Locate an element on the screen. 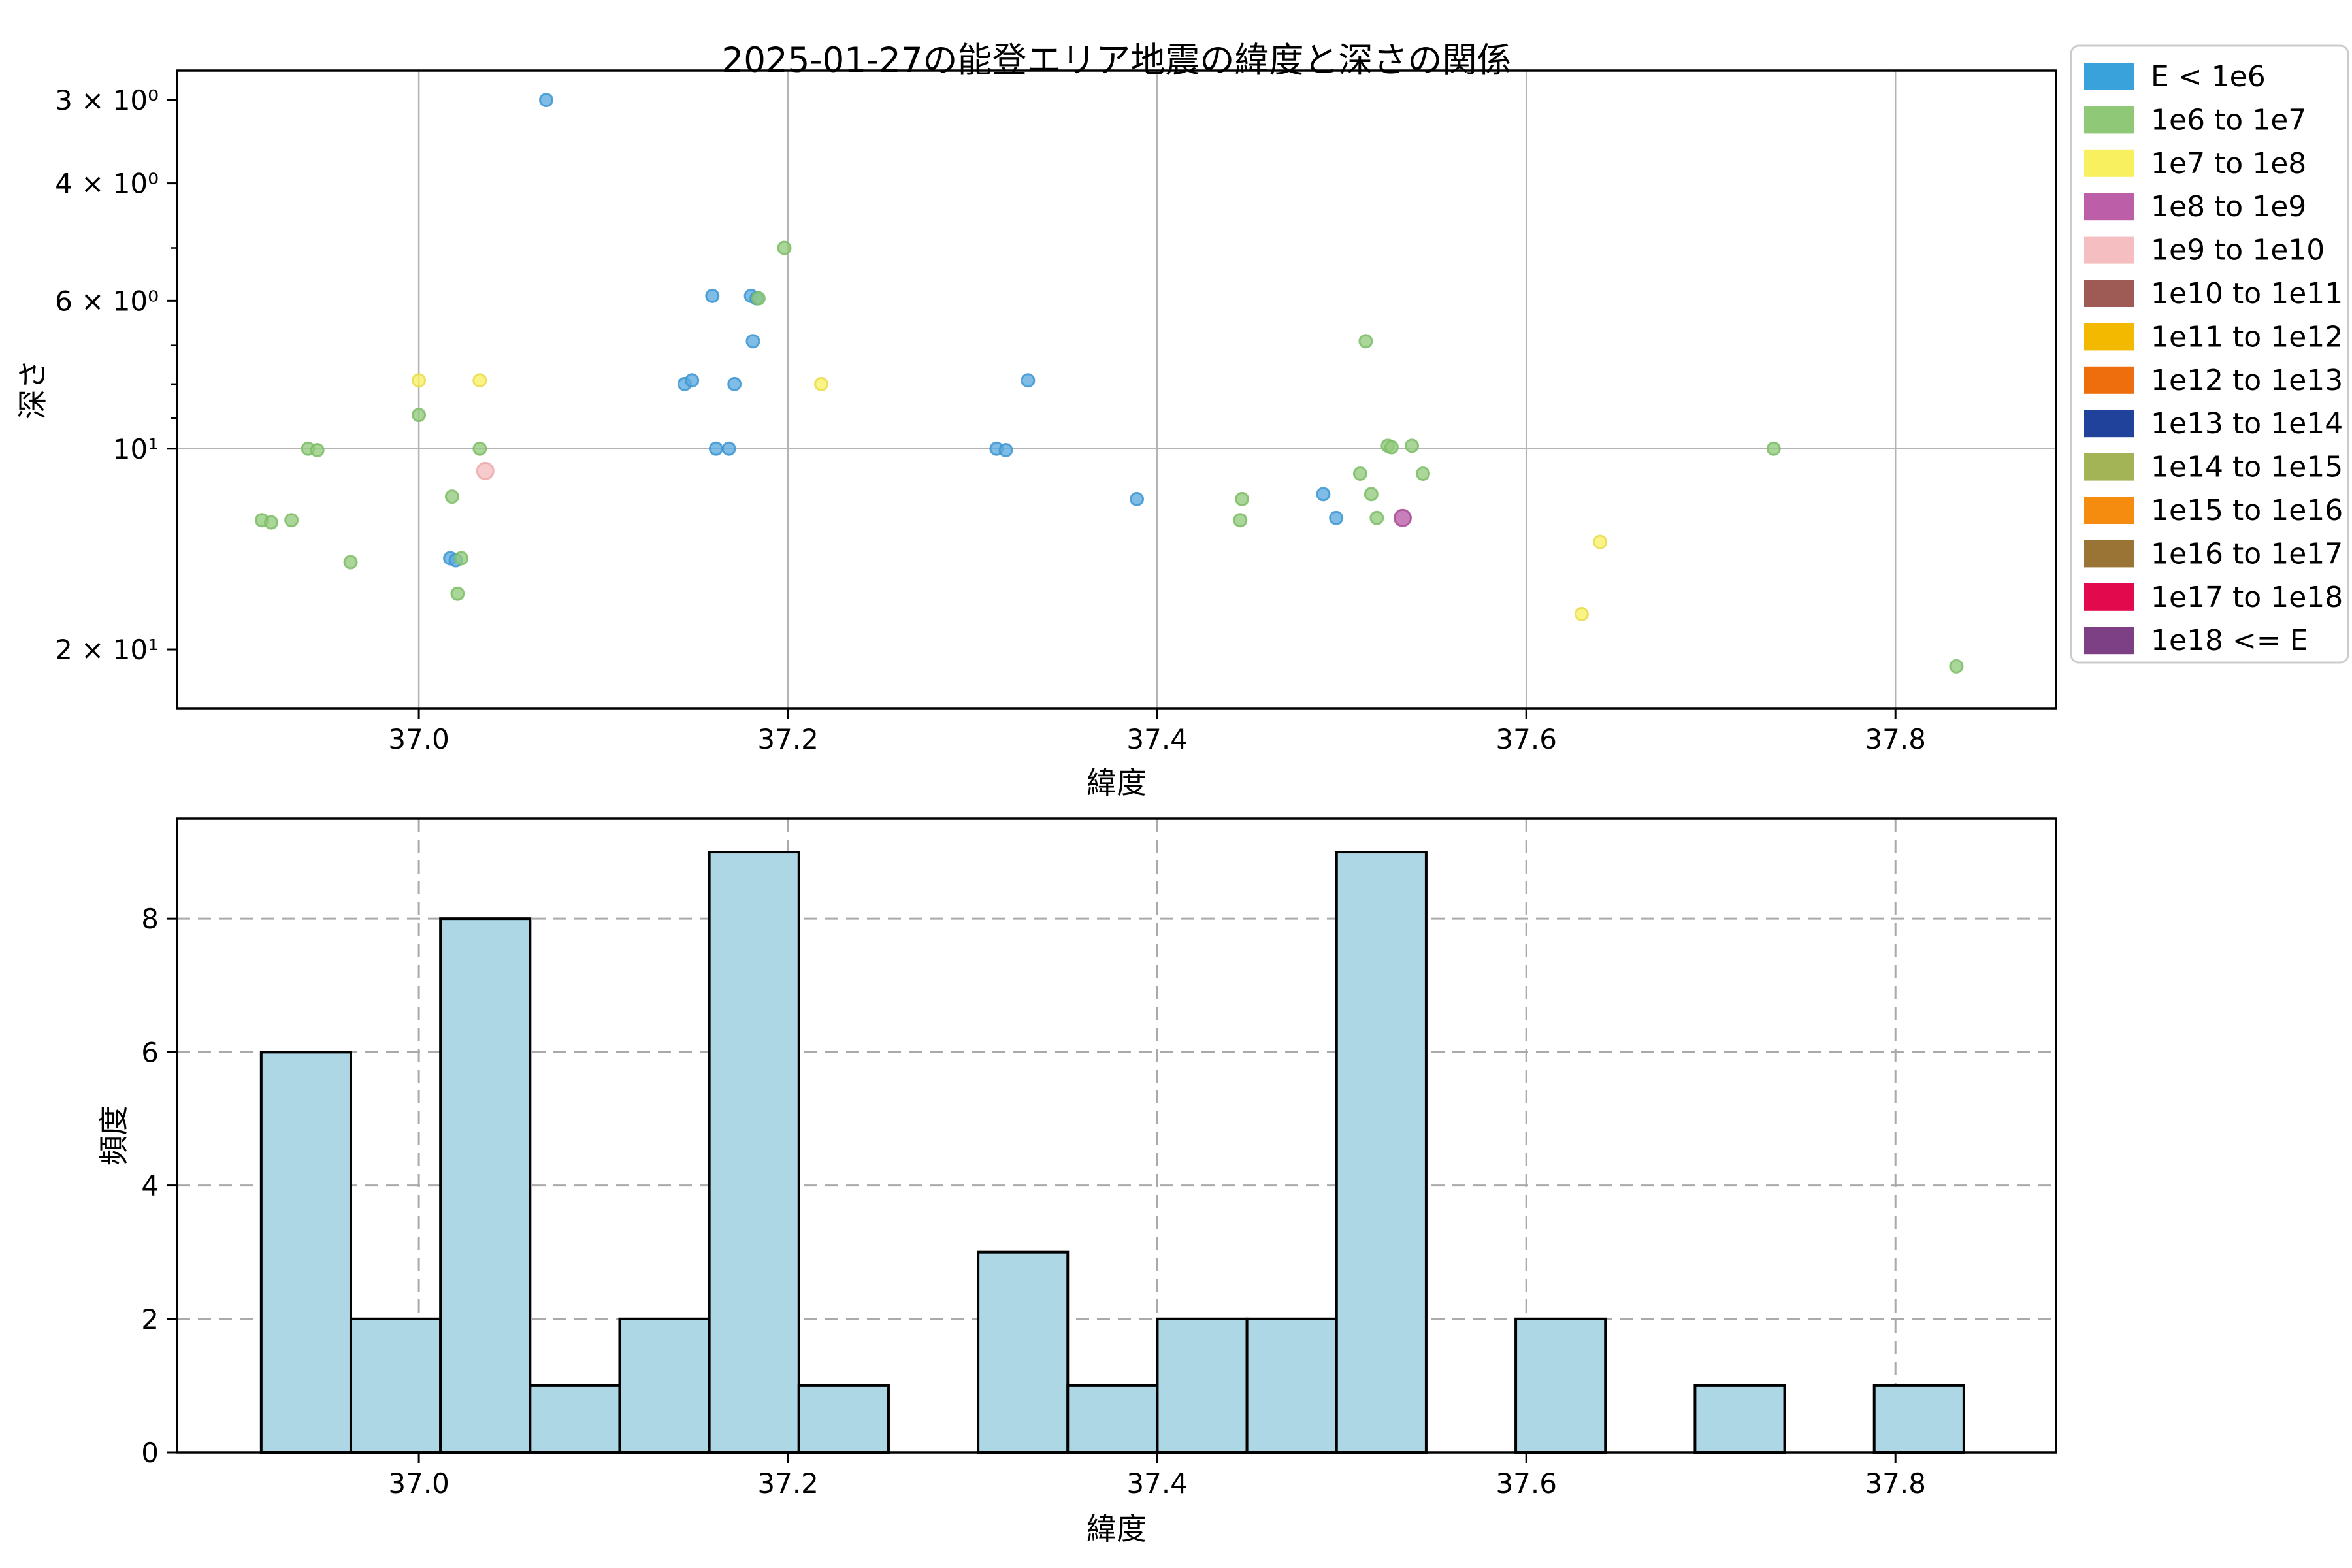  legend-entry-label: 1e8 to 1e9 is located at coordinates (2228, 206).